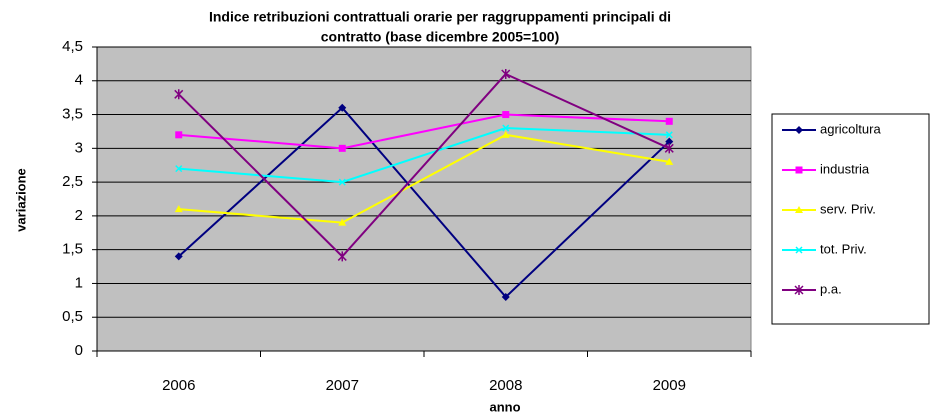 The width and height of the screenshot is (931, 415). What do you see at coordinates (505, 385) in the screenshot?
I see `x-tick-label: 2008` at bounding box center [505, 385].